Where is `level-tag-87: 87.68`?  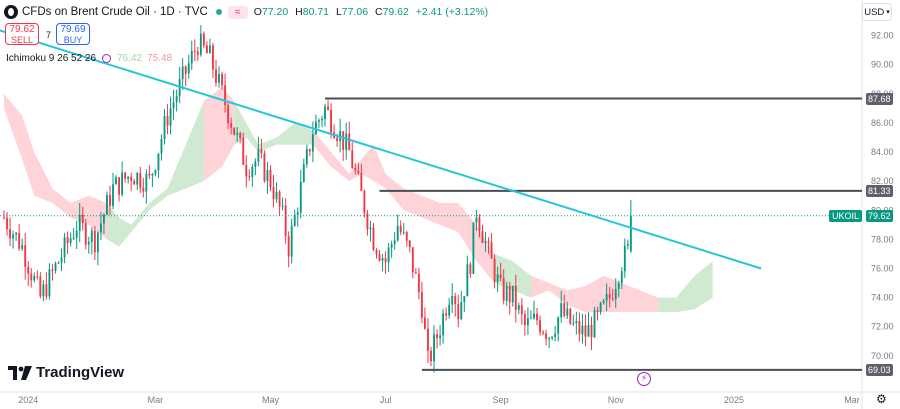 level-tag-87: 87.68 is located at coordinates (879, 98).